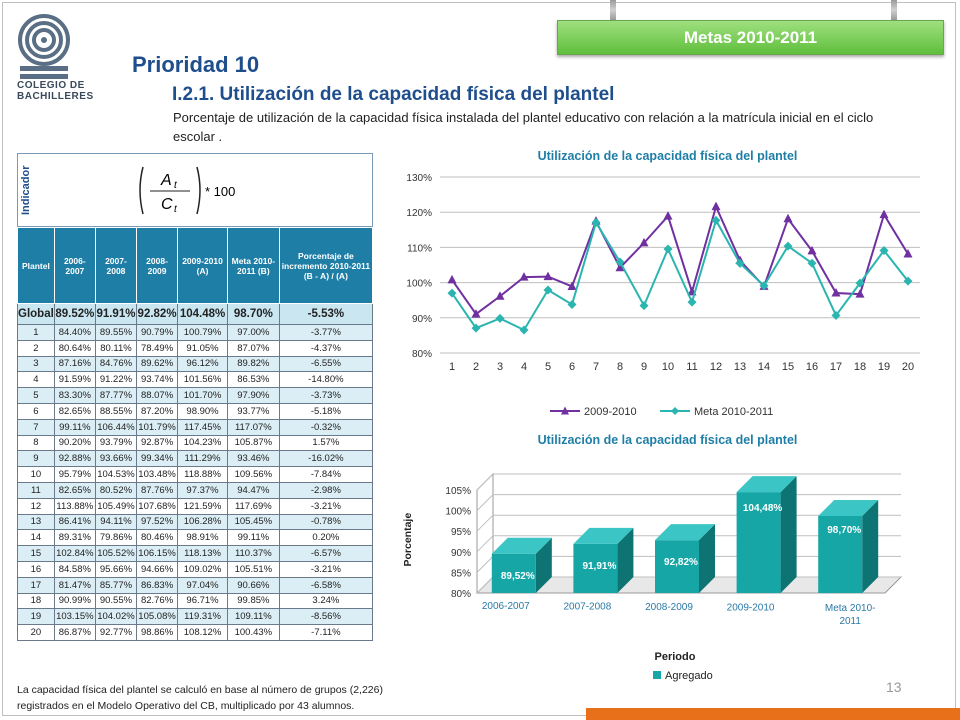 The width and height of the screenshot is (960, 720). Describe the element at coordinates (36, 364) in the screenshot. I see `table-cell: 3` at that location.